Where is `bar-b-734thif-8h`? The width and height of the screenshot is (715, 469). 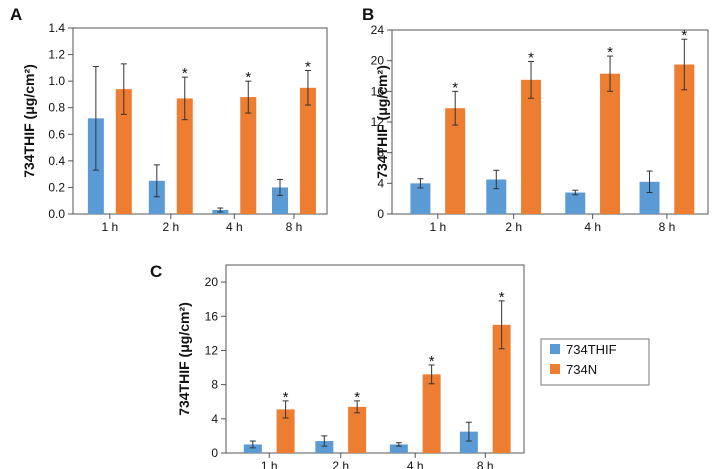 bar-b-734thif-8h is located at coordinates (649, 197).